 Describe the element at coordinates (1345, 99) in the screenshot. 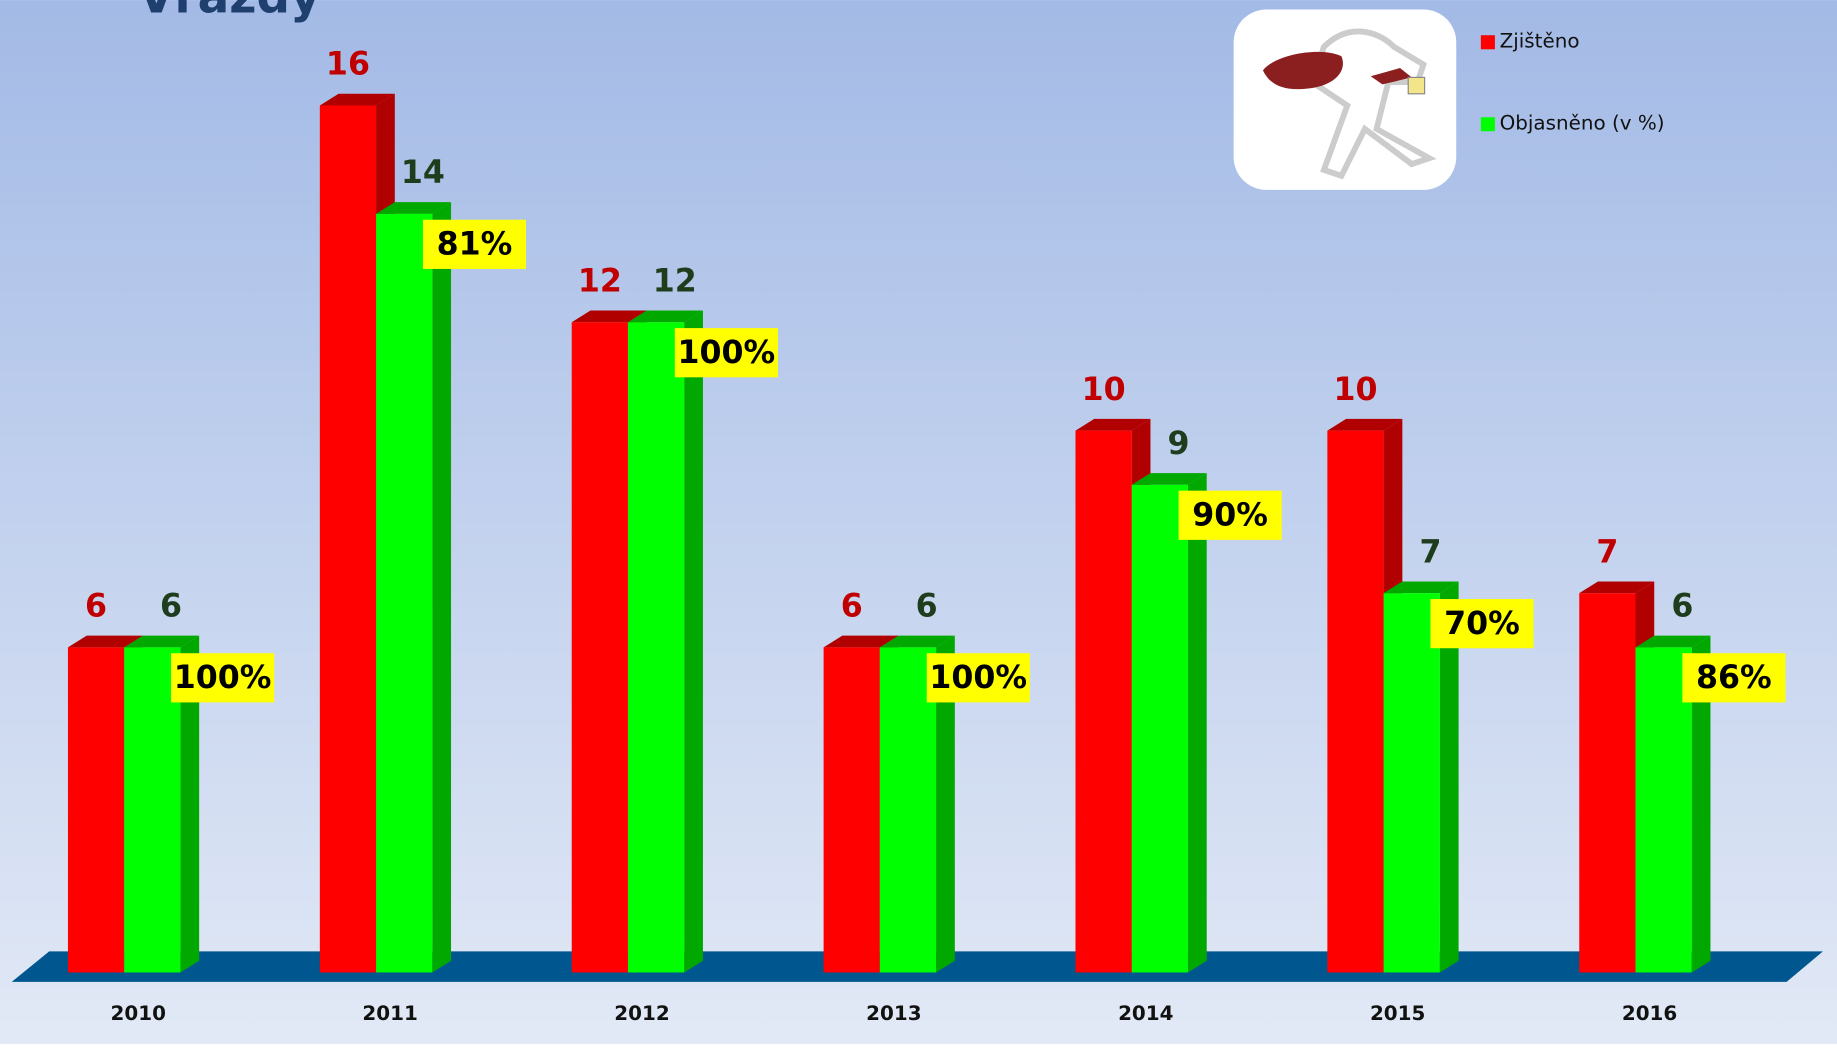

I see `legend-image` at that location.